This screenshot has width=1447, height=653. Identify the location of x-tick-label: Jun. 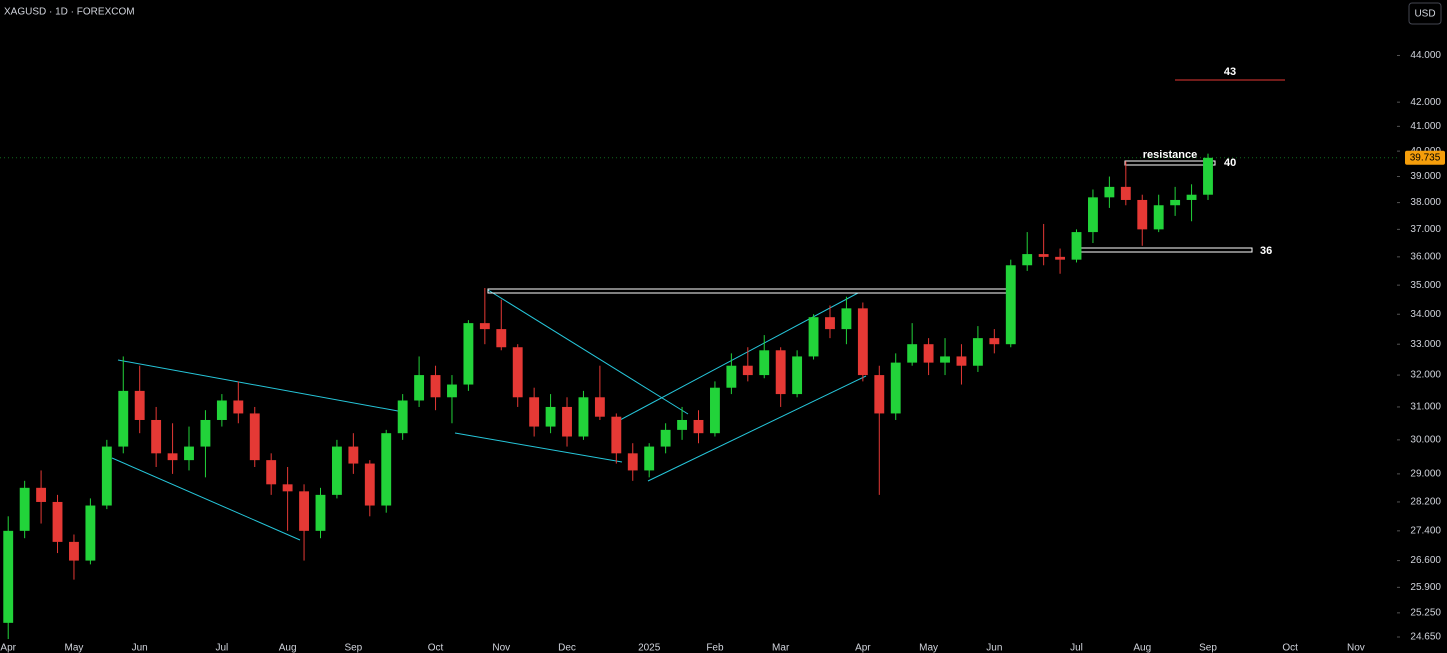
(140, 648).